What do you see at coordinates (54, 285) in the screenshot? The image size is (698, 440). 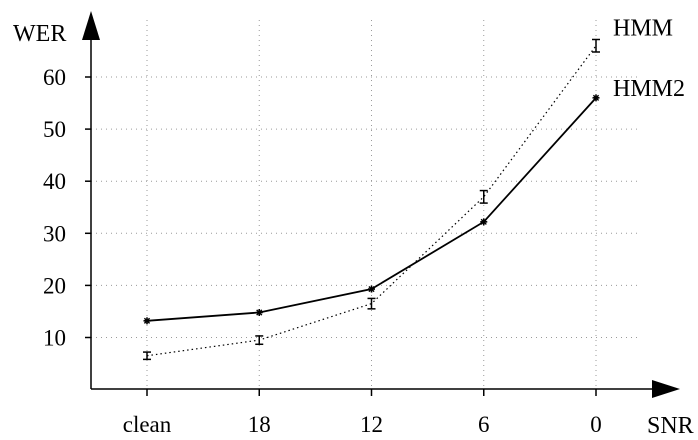 I see `y-tick-label: 20` at bounding box center [54, 285].